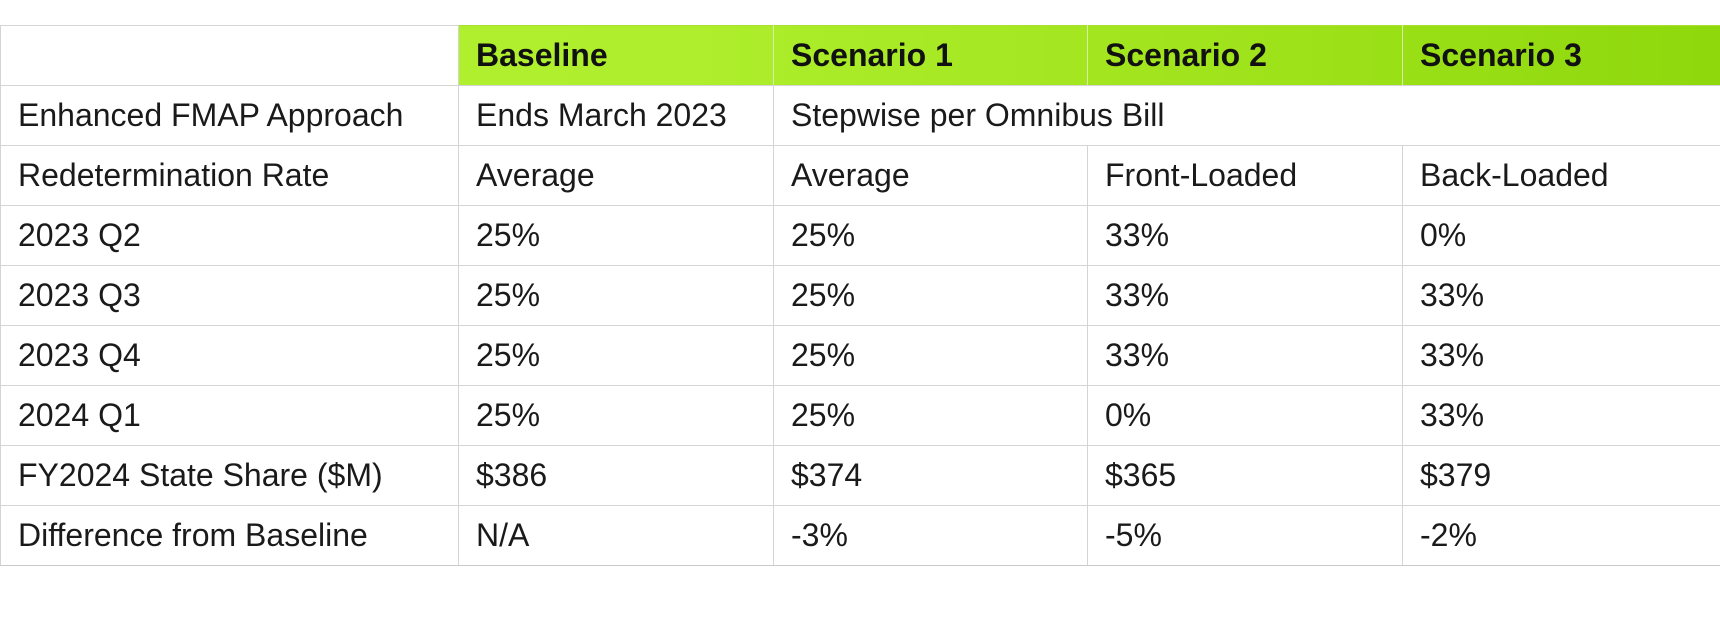  I want to click on header-scenario-2: Scenario 2, so click(1245, 55).